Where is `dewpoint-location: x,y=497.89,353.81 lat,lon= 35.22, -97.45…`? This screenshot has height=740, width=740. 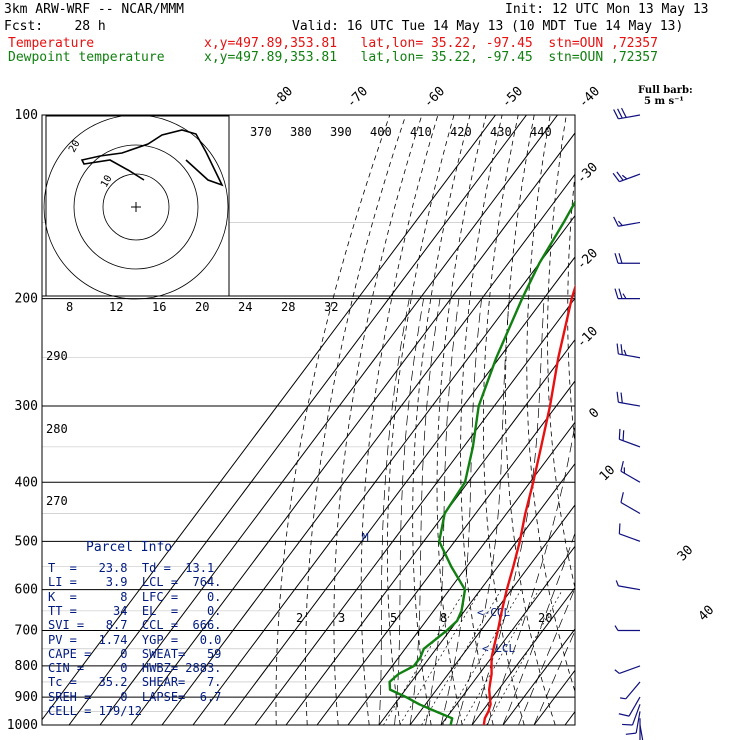
dewpoint-location: x,y=497.89,353.81 lat,lon= 35.22, -97.45… is located at coordinates (431, 57).